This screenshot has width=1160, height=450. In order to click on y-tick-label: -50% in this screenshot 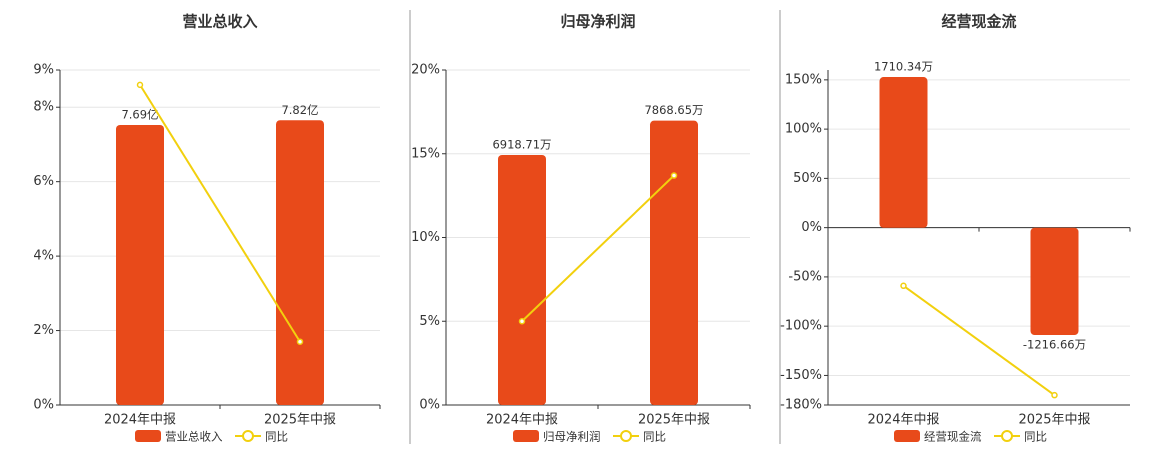, I will do `click(805, 276)`.